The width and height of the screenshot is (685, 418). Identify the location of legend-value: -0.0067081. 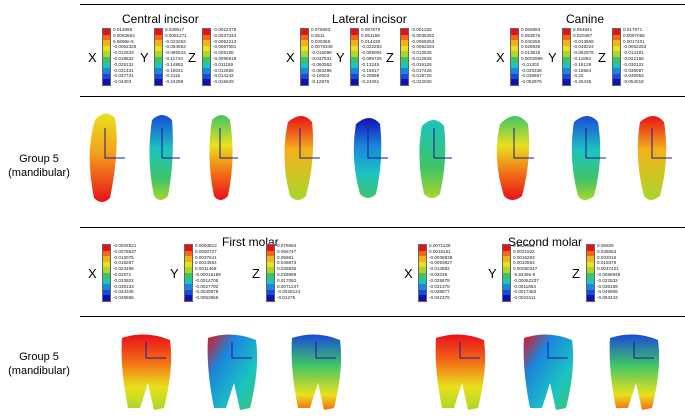
(225, 47).